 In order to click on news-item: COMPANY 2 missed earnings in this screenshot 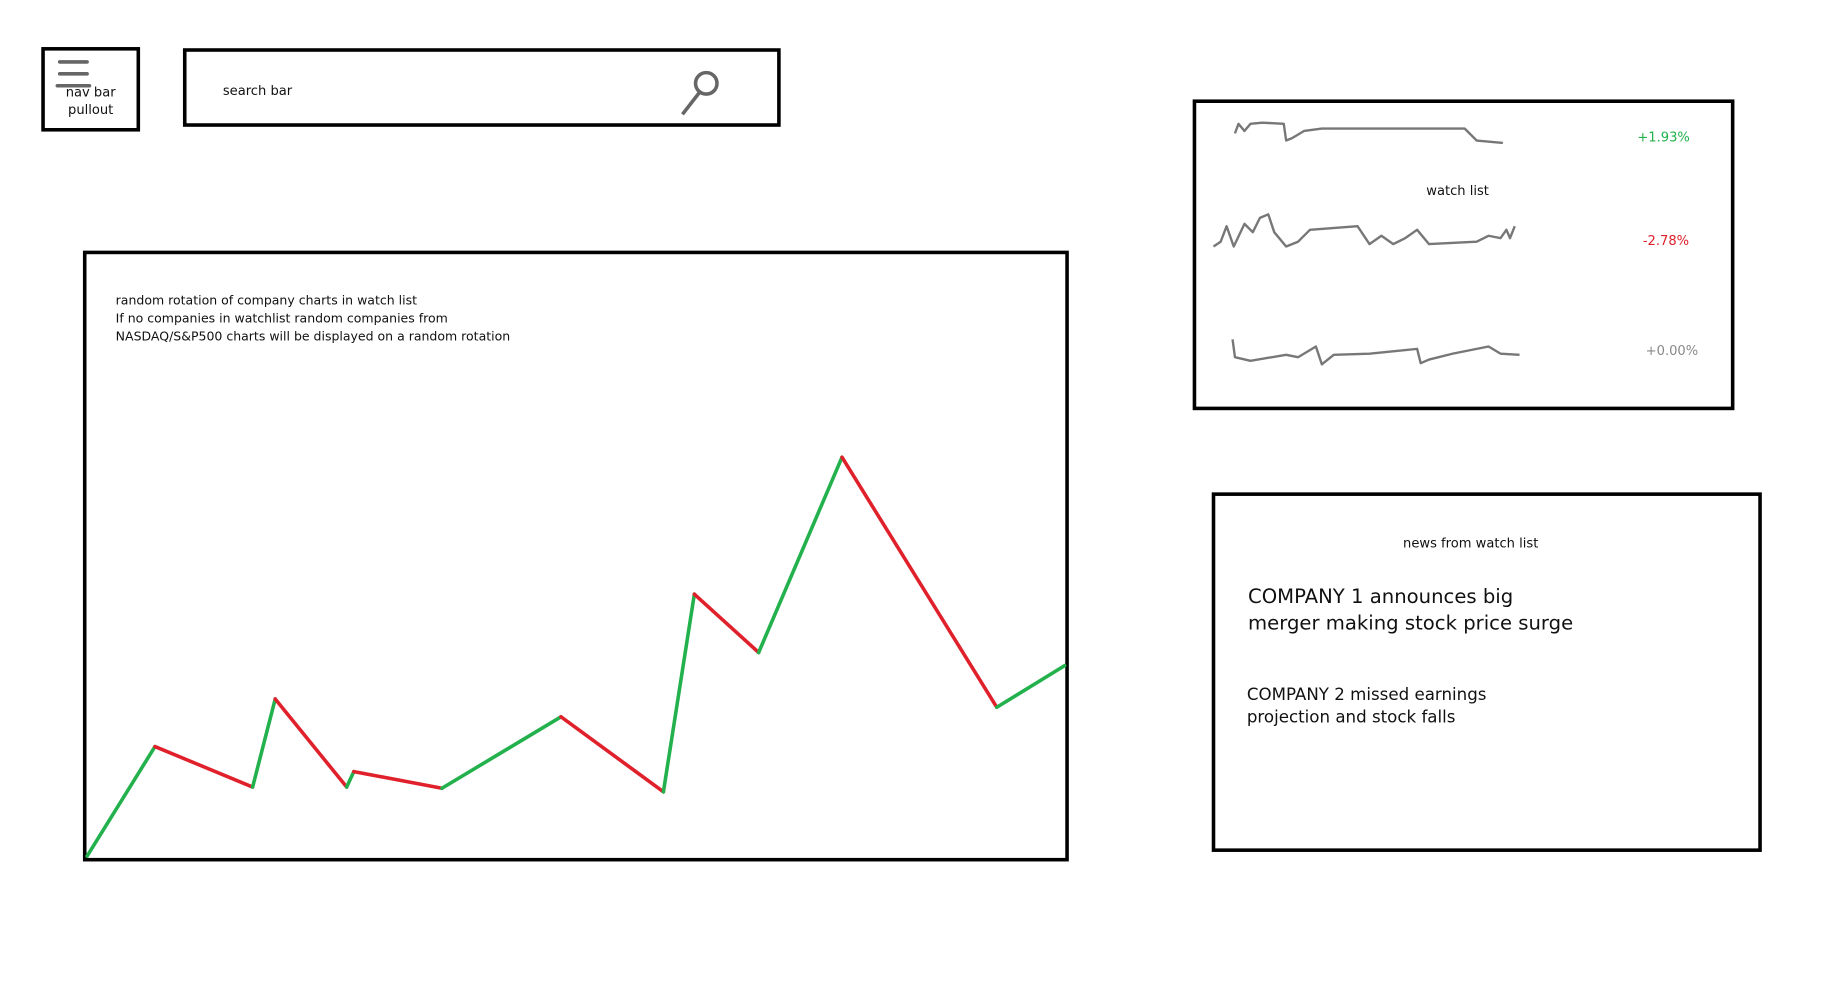, I will do `click(1367, 694)`.